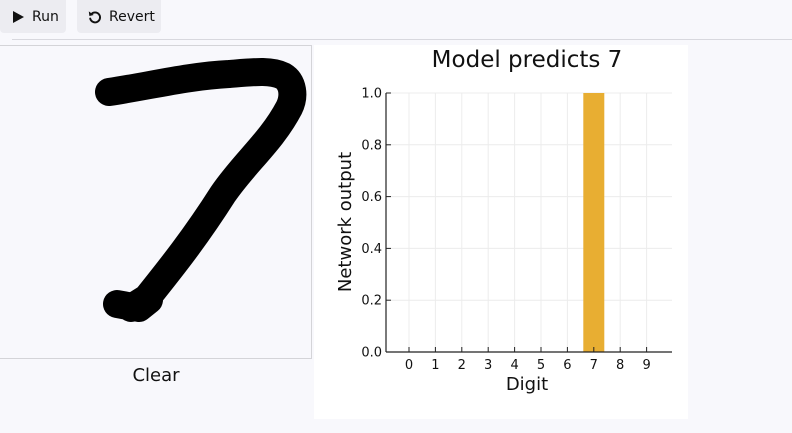 This screenshot has height=433, width=792. I want to click on x-tick-label: 7, so click(594, 365).